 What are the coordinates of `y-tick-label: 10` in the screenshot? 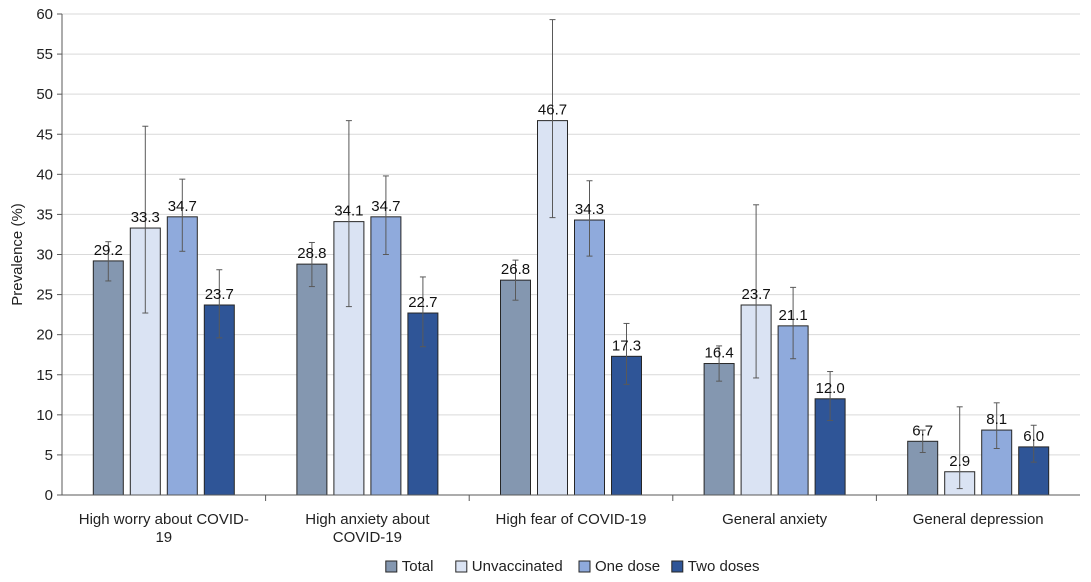 It's located at (44, 415).